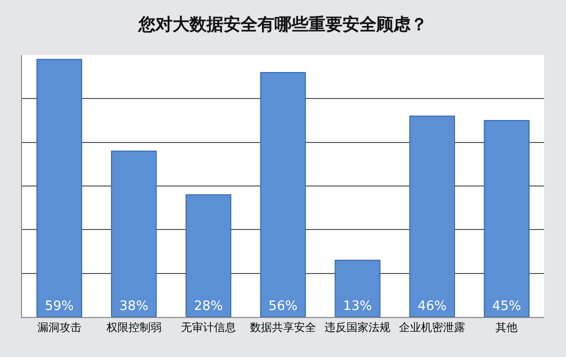 This screenshot has height=357, width=566. What do you see at coordinates (357, 328) in the screenshot?
I see `x-tick-label: 违反国家法规` at bounding box center [357, 328].